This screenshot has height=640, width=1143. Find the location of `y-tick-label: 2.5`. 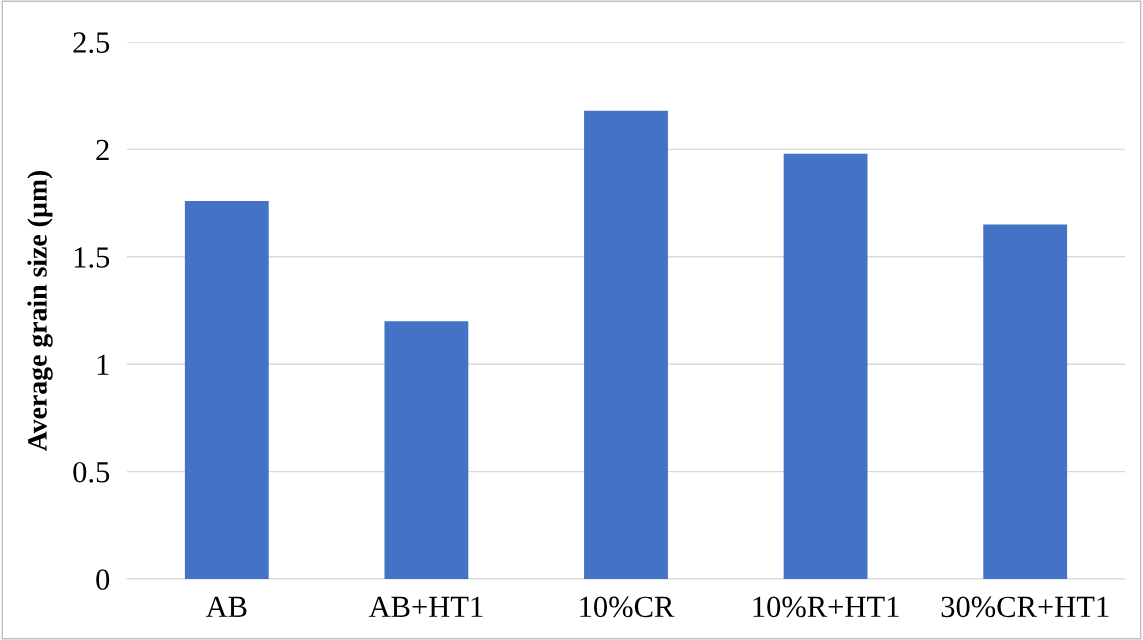

y-tick-label: 2.5 is located at coordinates (91, 43).